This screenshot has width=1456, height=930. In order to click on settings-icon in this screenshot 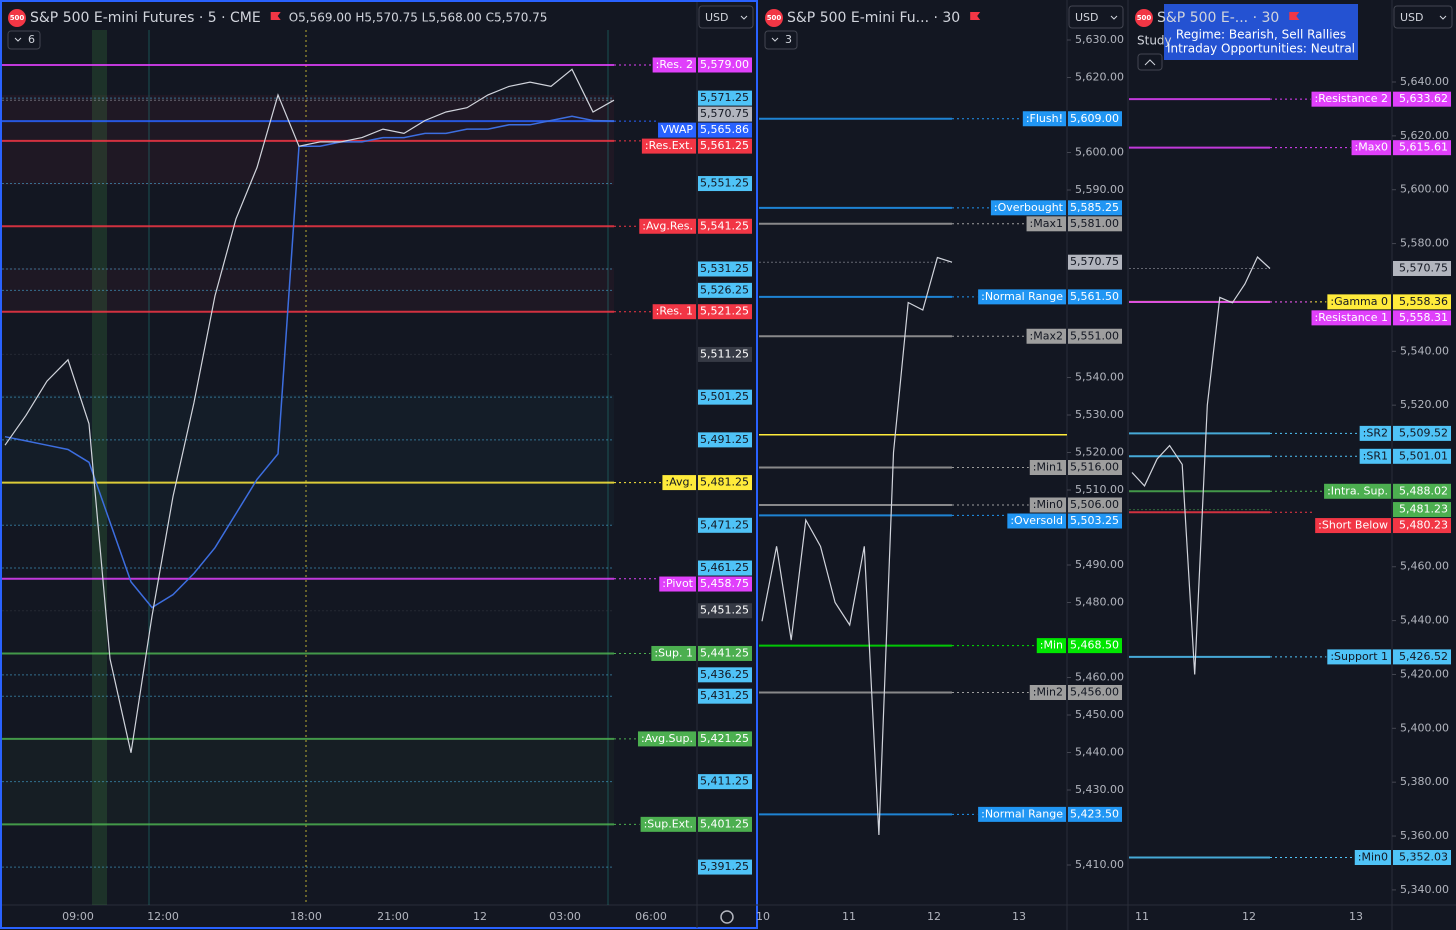, I will do `click(727, 917)`.